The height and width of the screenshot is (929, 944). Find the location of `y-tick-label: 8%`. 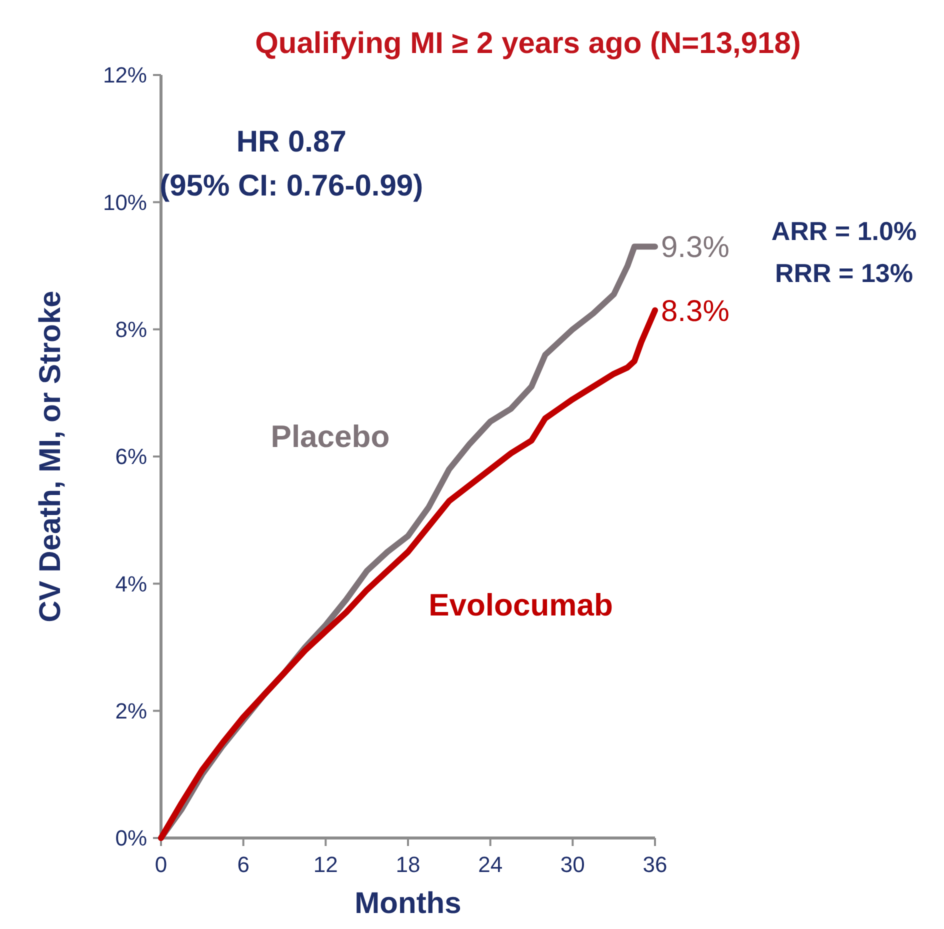

y-tick-label: 8% is located at coordinates (131, 329).